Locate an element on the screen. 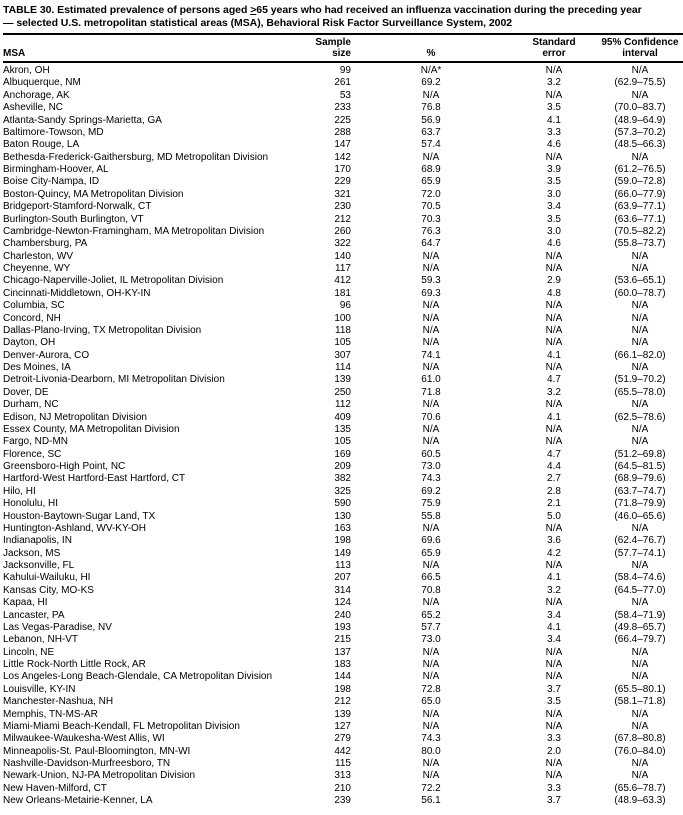  percent-cell: 69.2 is located at coordinates (431, 83).